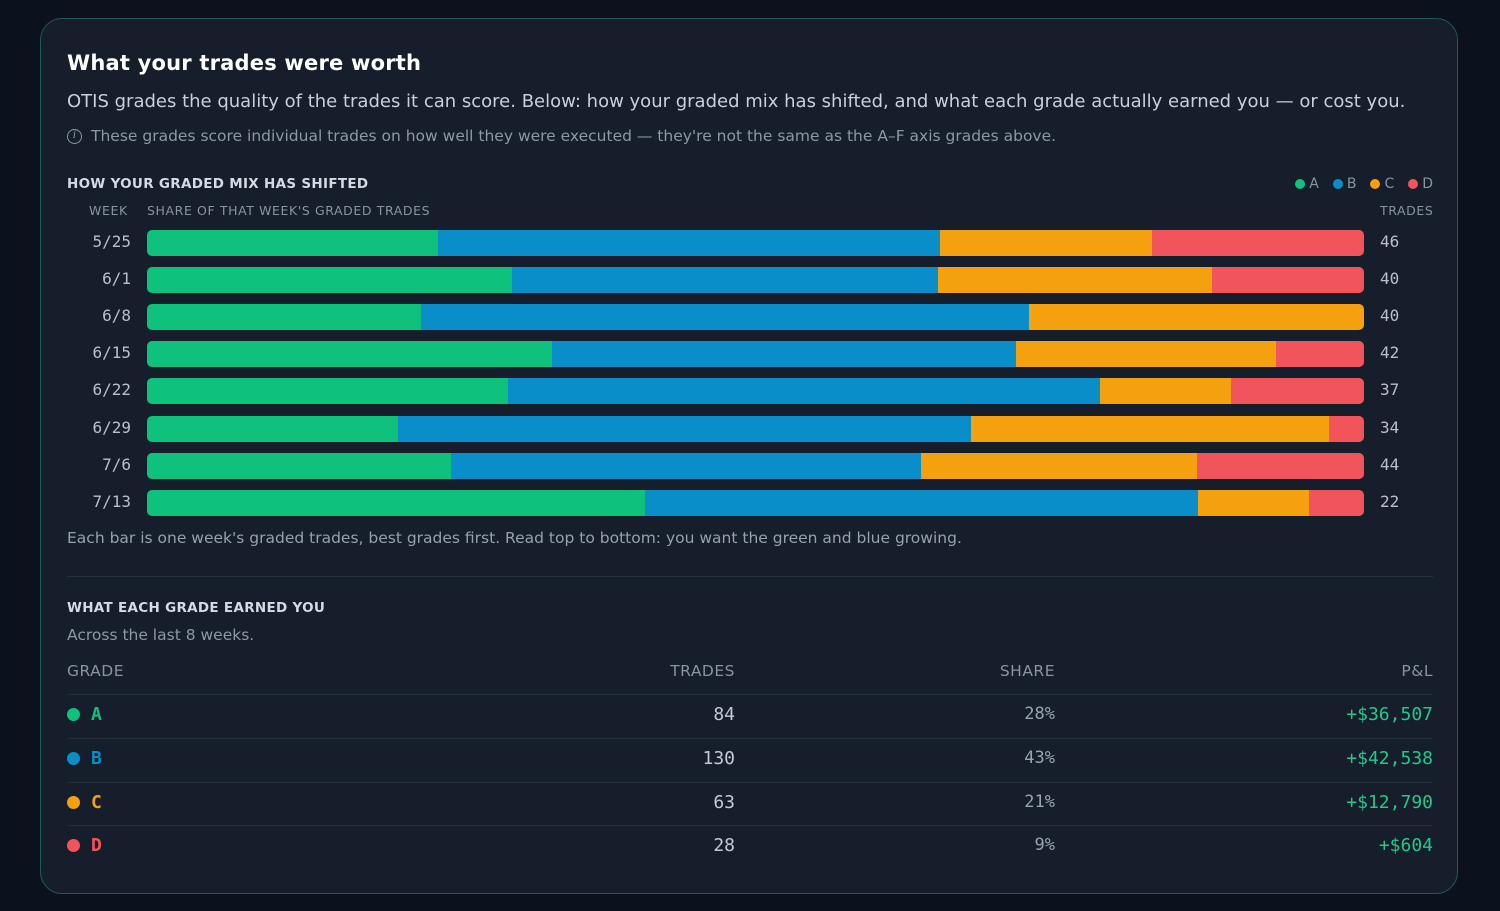 This screenshot has width=1500, height=911. I want to click on legend-item-c: C, so click(1382, 184).